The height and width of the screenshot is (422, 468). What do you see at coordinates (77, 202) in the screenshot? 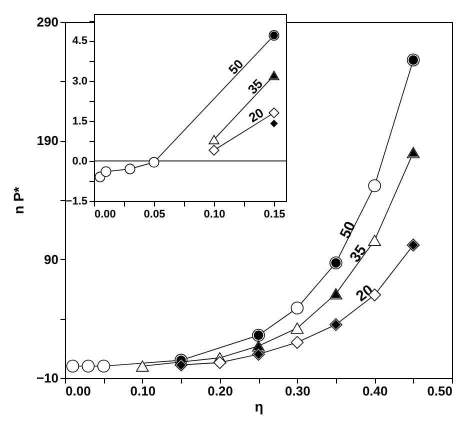
I see `y-tick-label: −1.5` at bounding box center [77, 202].